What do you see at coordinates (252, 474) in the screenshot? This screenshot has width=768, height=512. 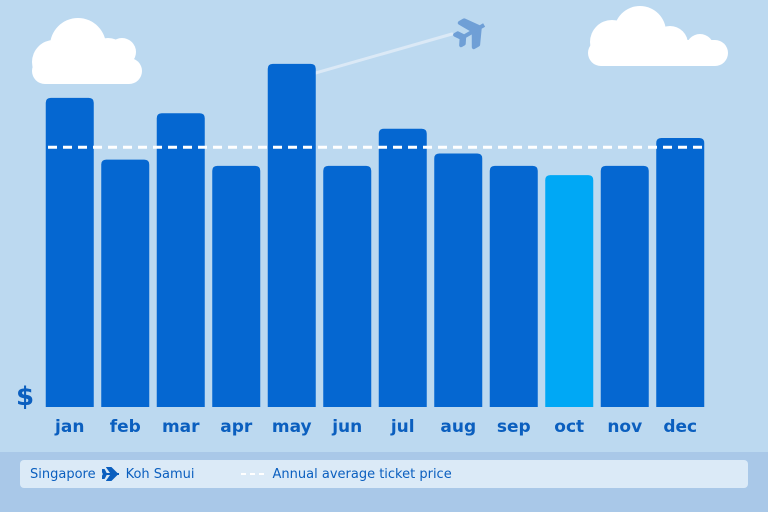 I see `dashed-line-icon` at bounding box center [252, 474].